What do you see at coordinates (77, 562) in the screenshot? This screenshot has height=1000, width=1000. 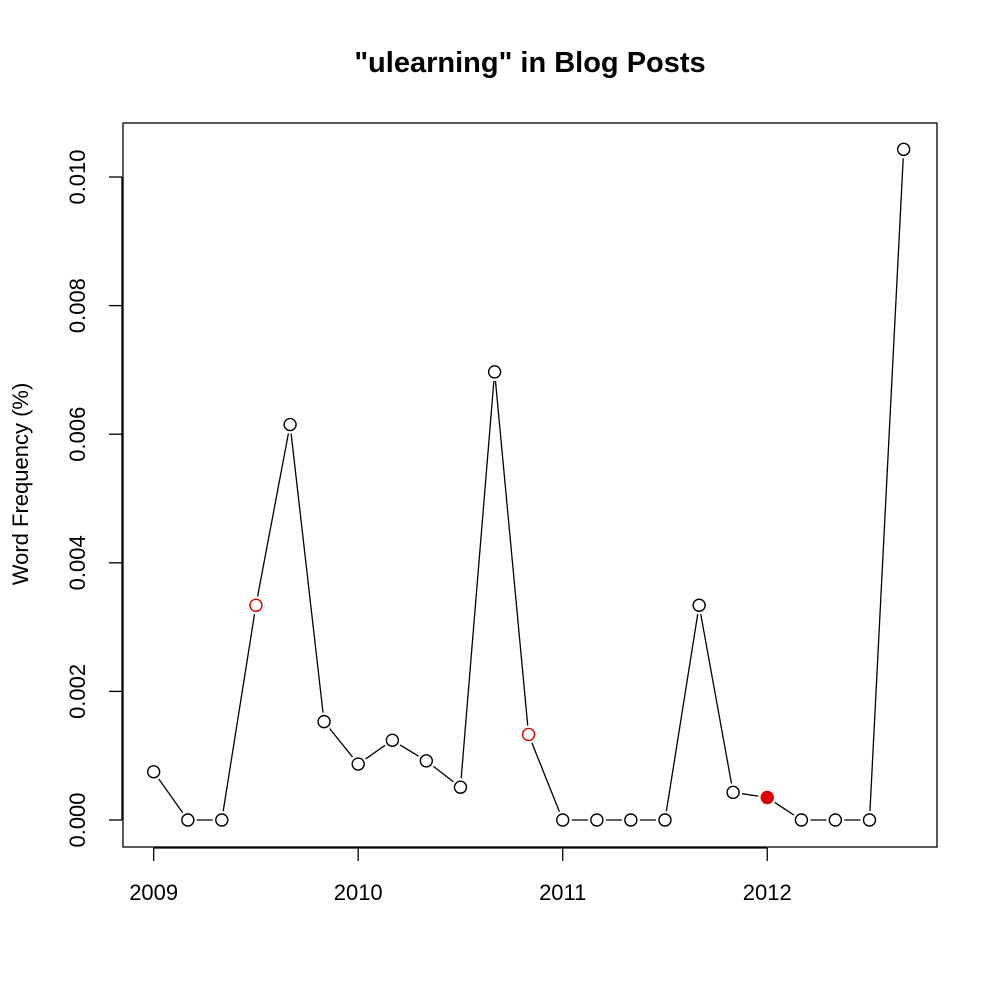 I see `y-tick-label: 0.004` at bounding box center [77, 562].